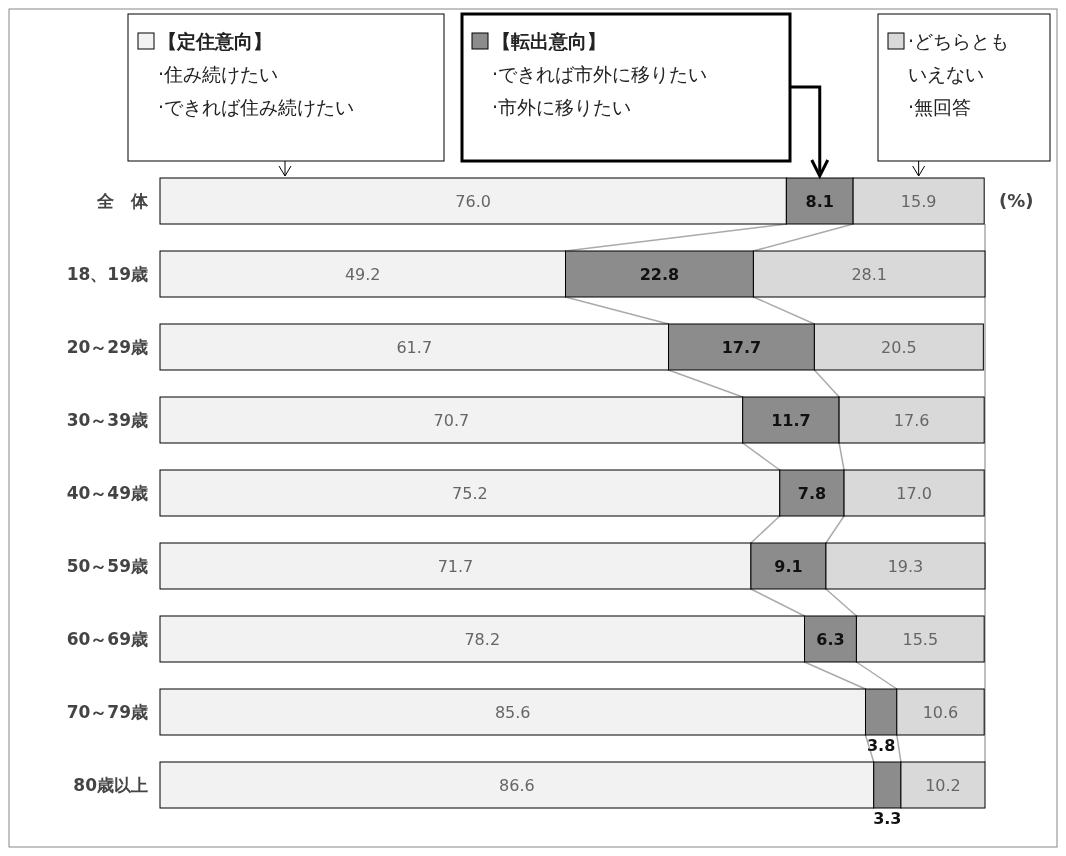  Describe the element at coordinates (473, 201) in the screenshot. I see `data-label: 76.0` at that location.